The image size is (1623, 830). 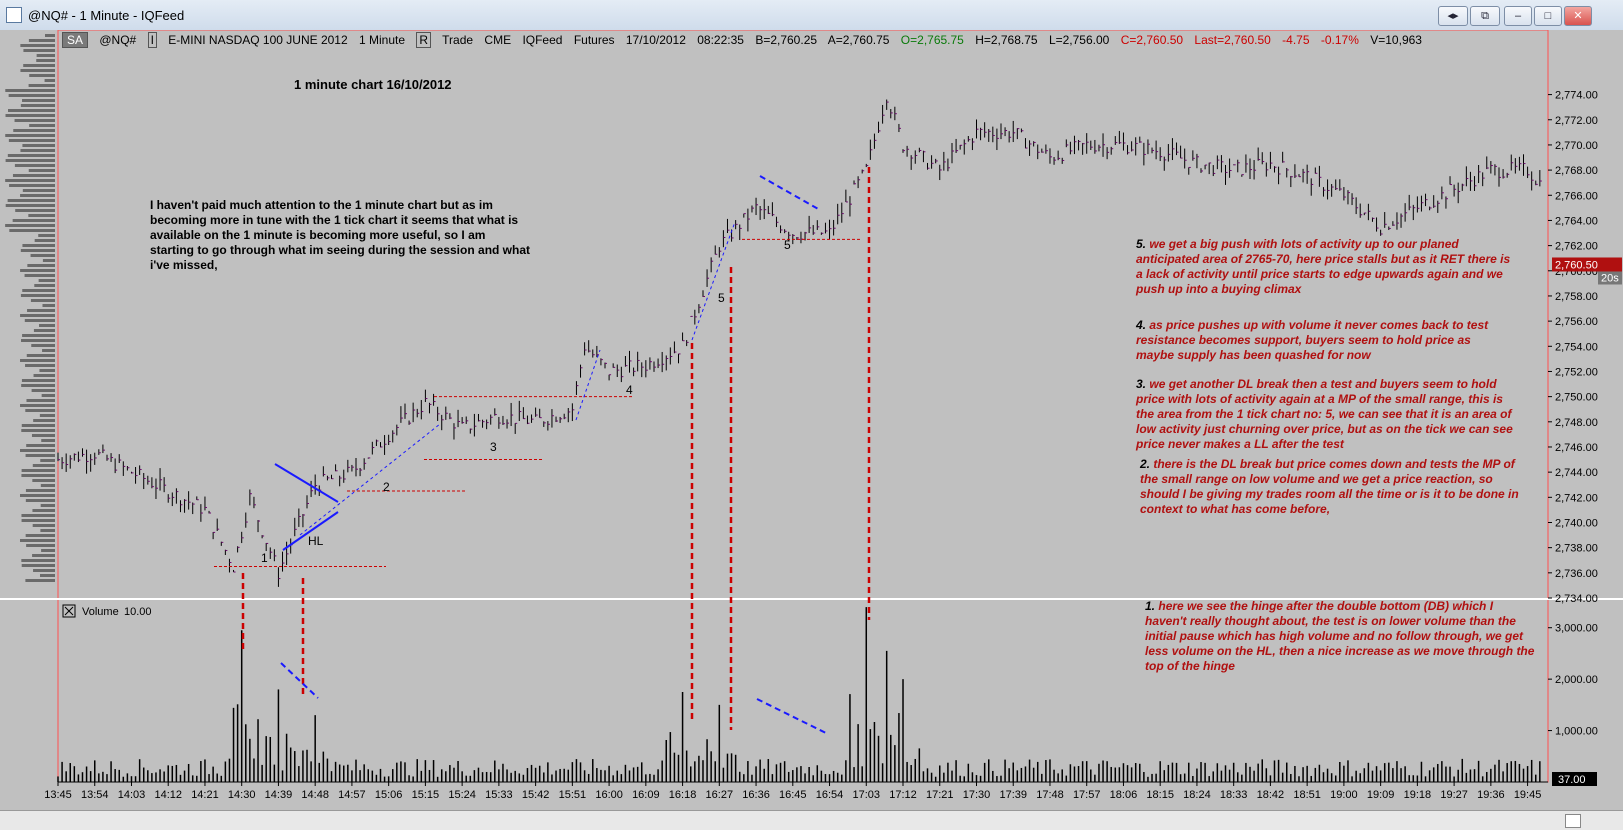 I want to click on price-tick-label: 2,766.00, so click(x=1576, y=196).